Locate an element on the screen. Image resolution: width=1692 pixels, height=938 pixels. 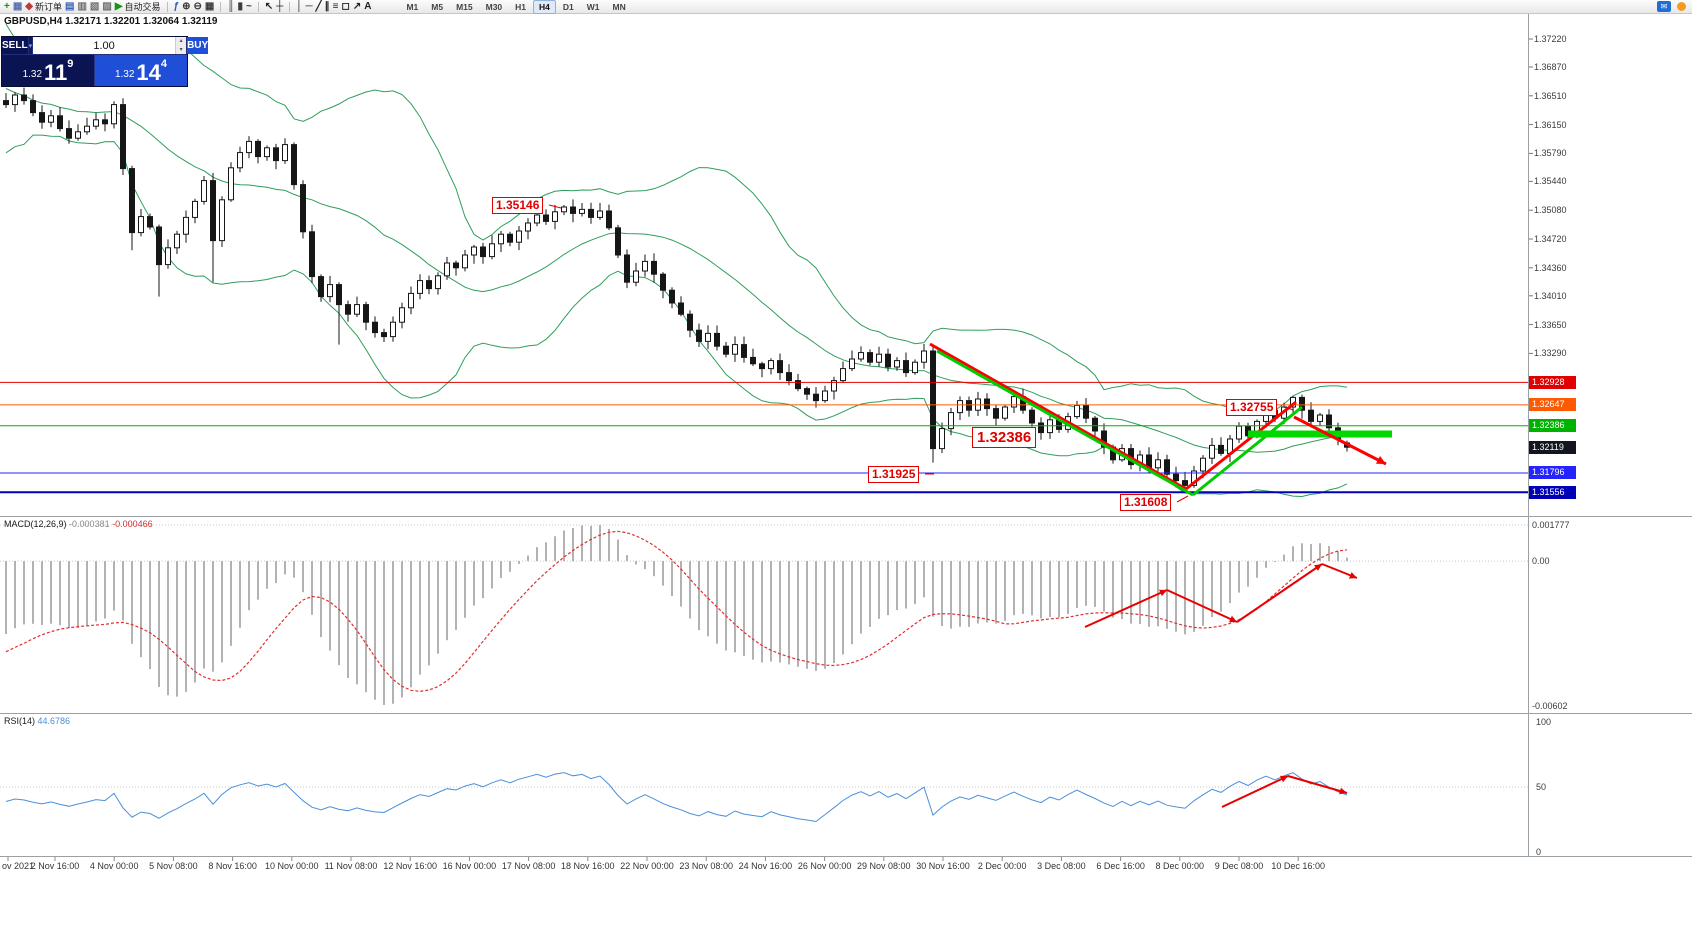
time-label: 5 Nov 08:00 is located at coordinates (173, 866).